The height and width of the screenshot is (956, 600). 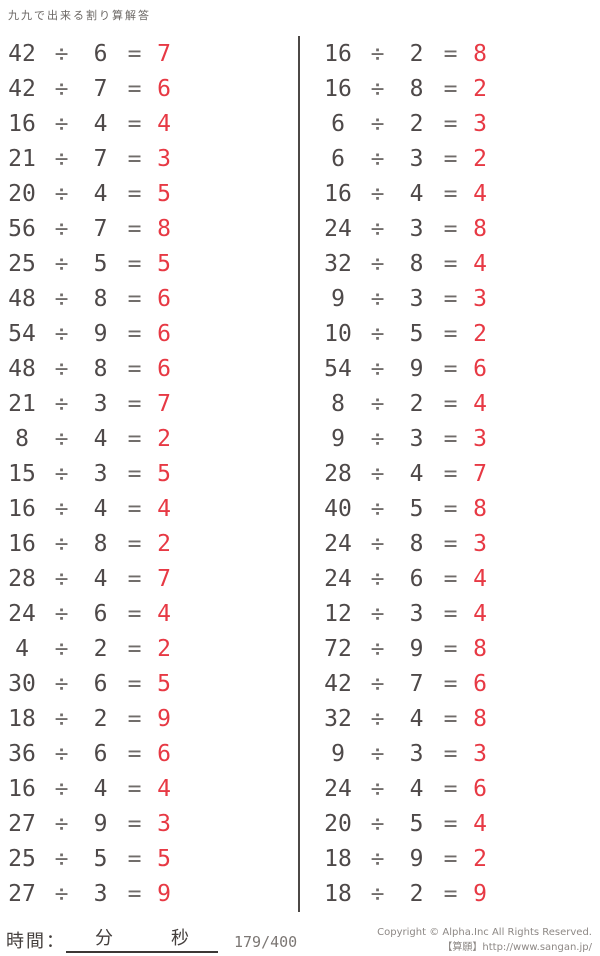 What do you see at coordinates (406, 123) in the screenshot?
I see `problem-row: 6 ÷ 2 = 3` at bounding box center [406, 123].